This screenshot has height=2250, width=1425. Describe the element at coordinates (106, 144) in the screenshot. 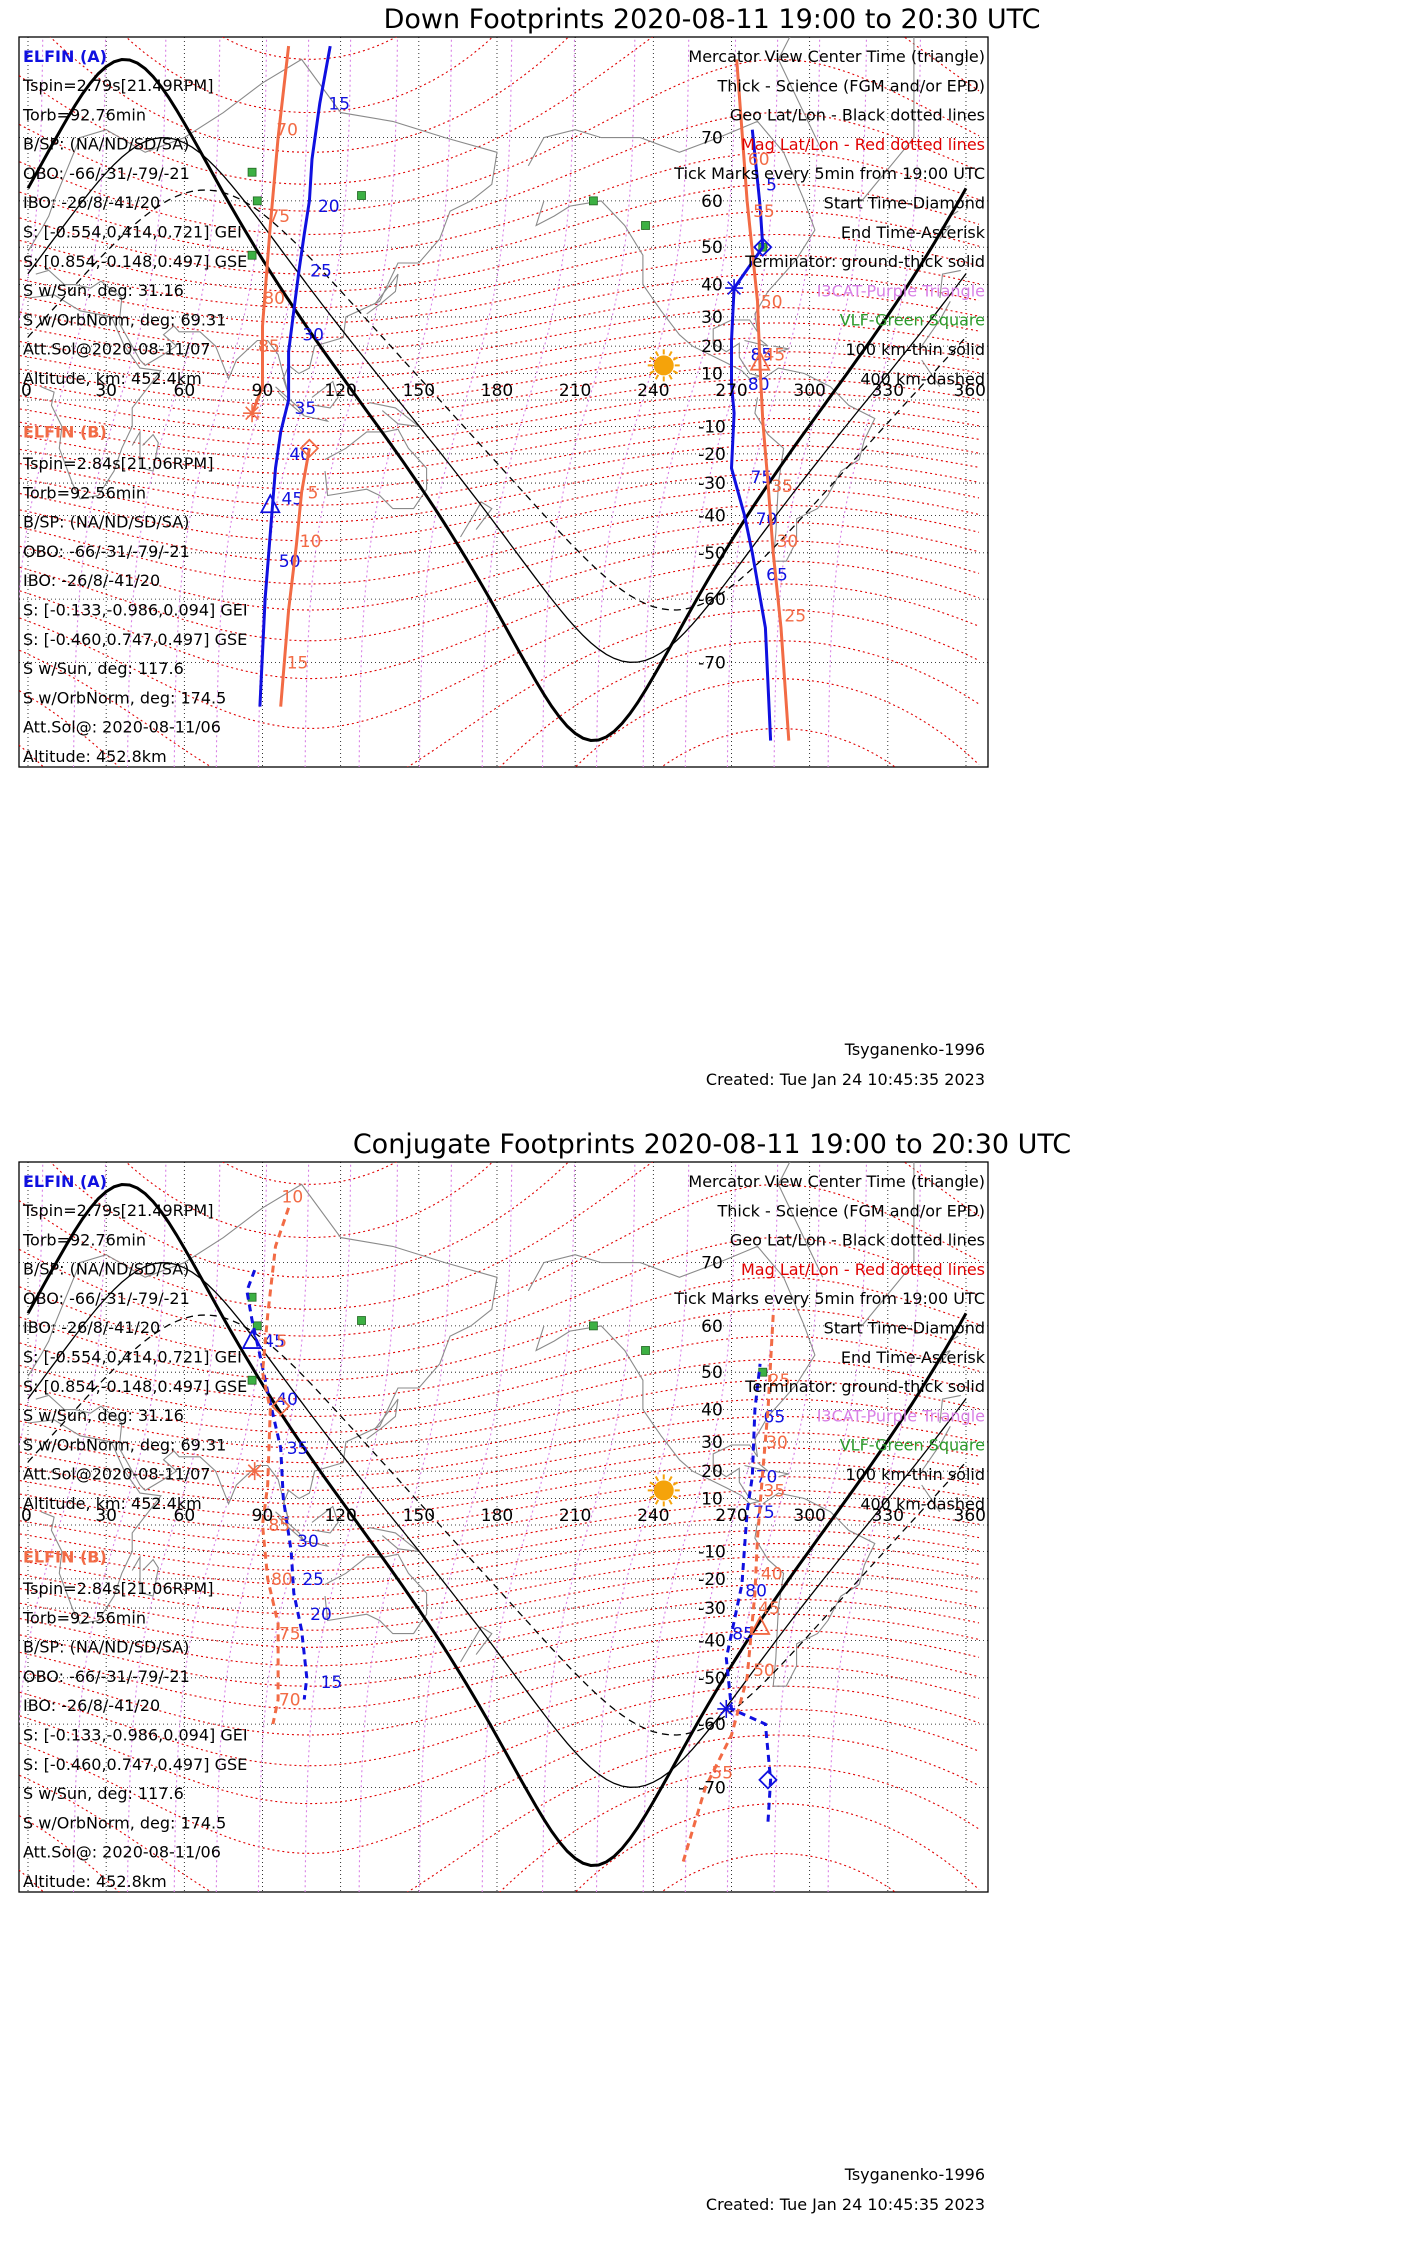

I see `elfin-a-param: B/SP: (NA/ND/SD/SA)` at that location.